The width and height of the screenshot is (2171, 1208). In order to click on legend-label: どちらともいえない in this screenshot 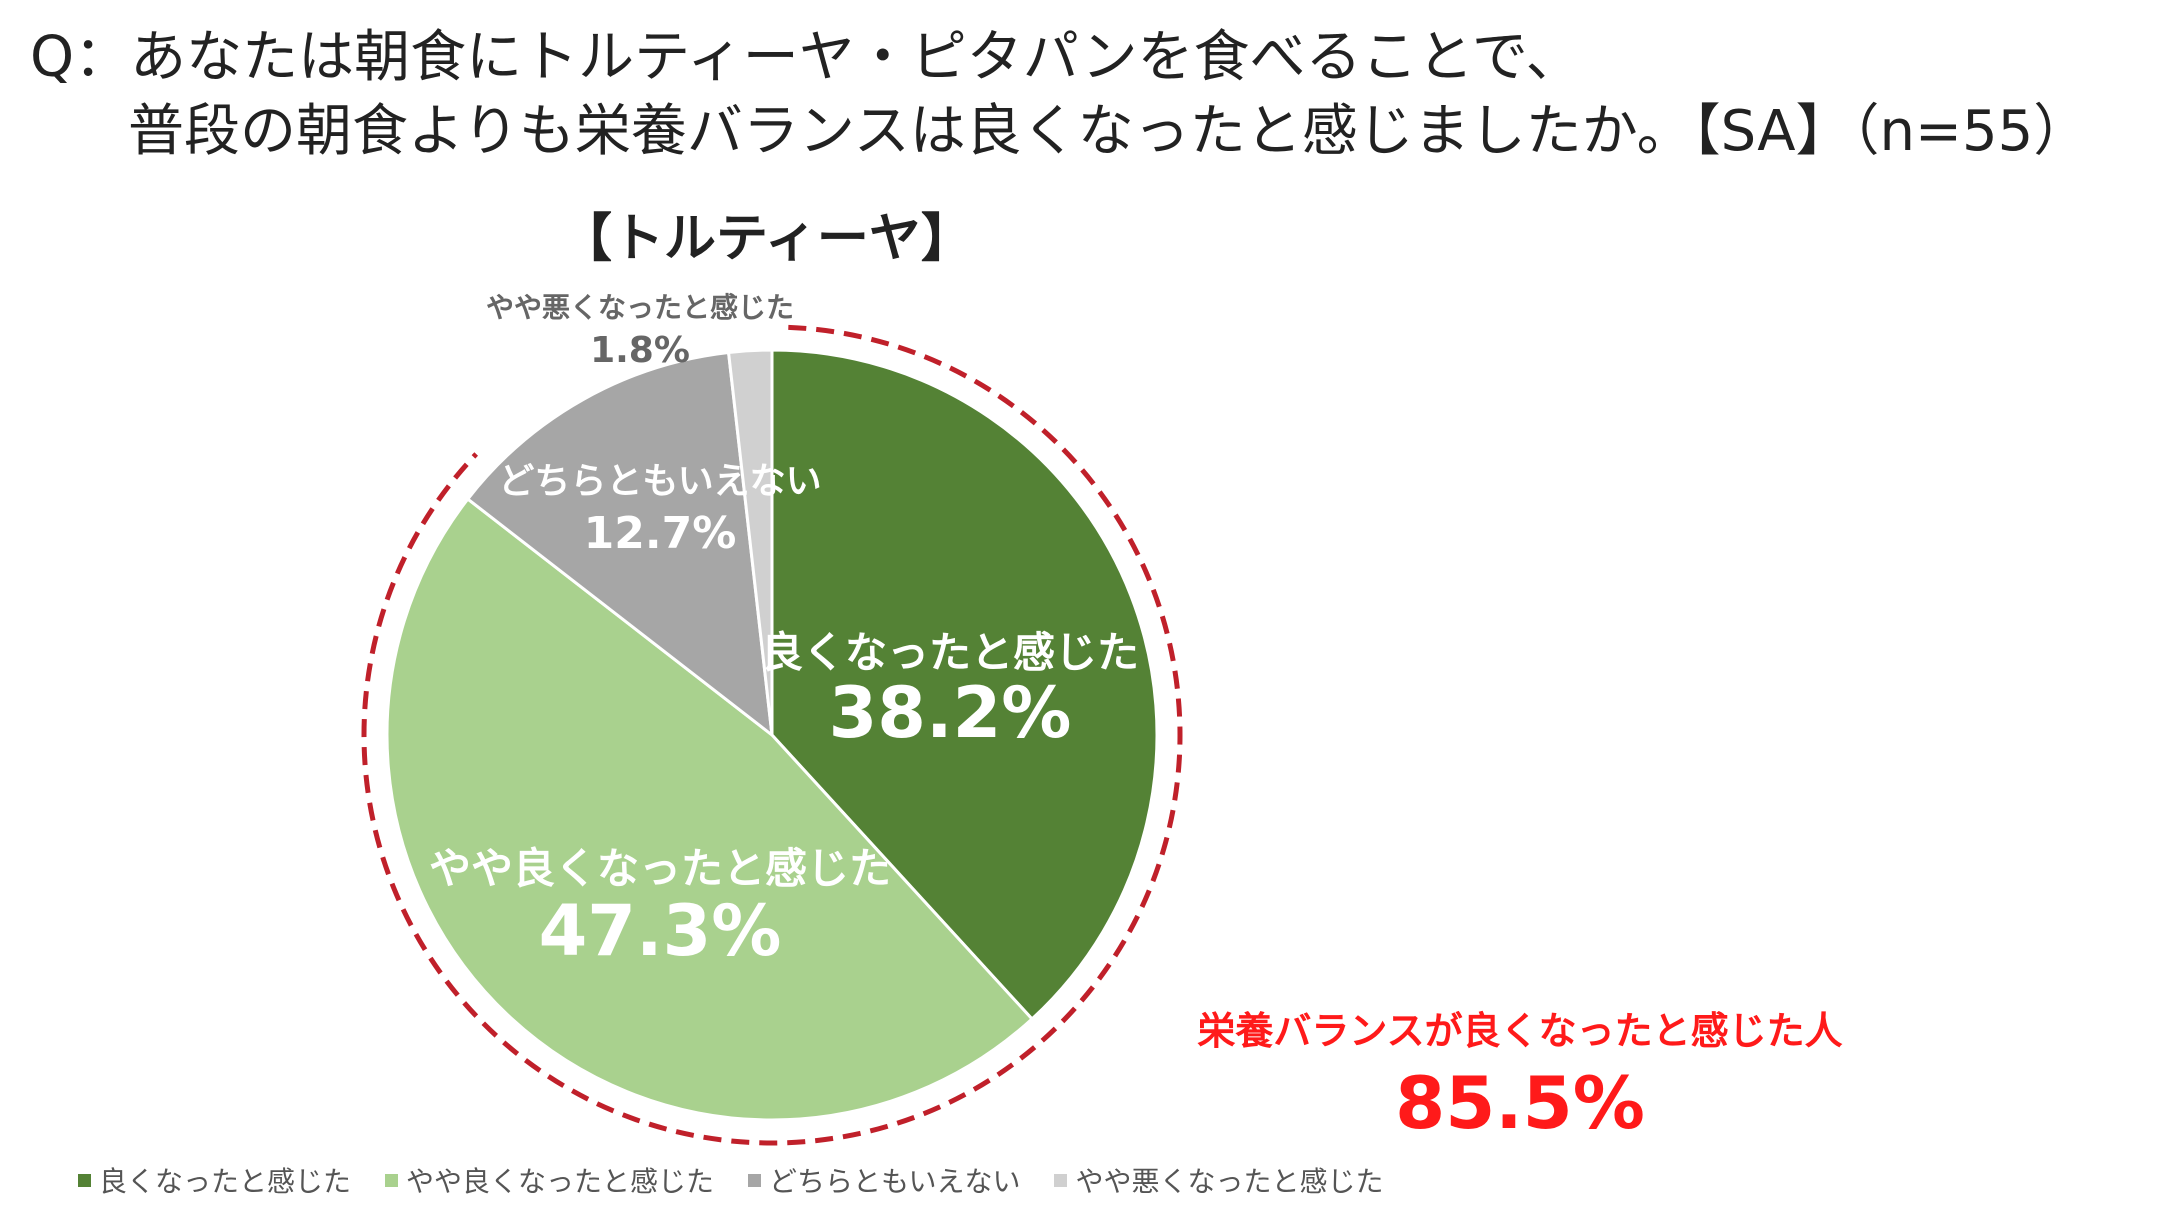, I will do `click(895, 1181)`.